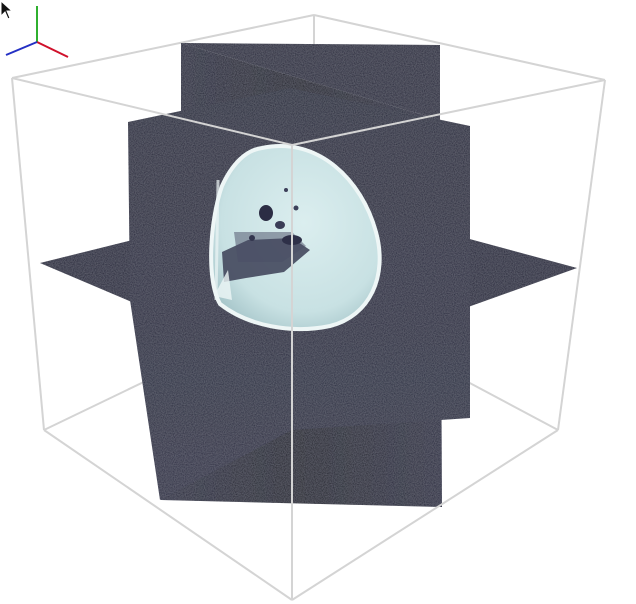 The height and width of the screenshot is (604, 636). Describe the element at coordinates (21, 48) in the screenshot. I see `z-axis-line` at that location.